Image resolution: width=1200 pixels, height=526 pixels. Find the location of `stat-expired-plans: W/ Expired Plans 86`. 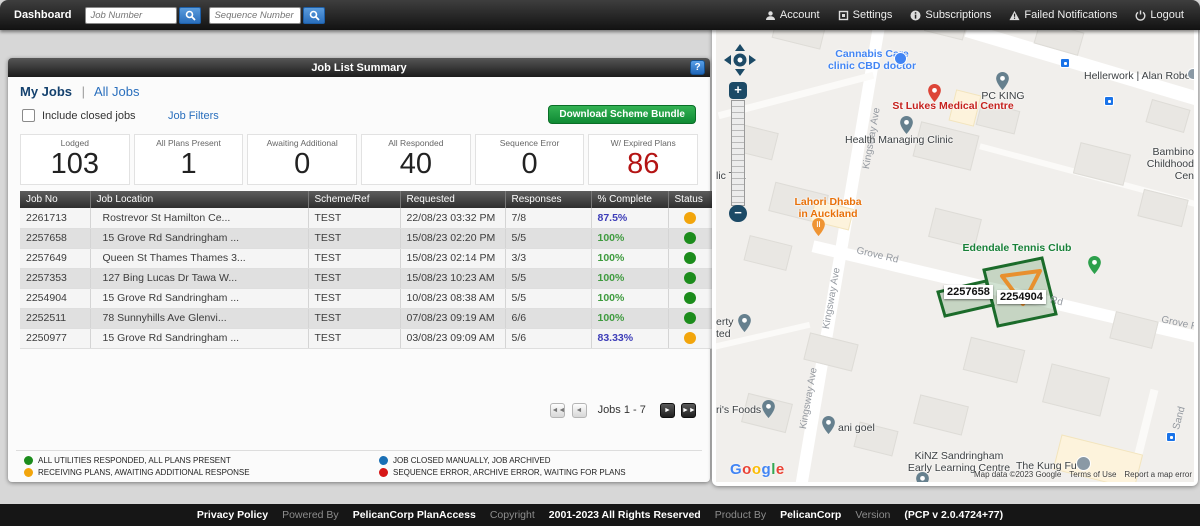

stat-expired-plans: W/ Expired Plans 86 is located at coordinates (643, 159).